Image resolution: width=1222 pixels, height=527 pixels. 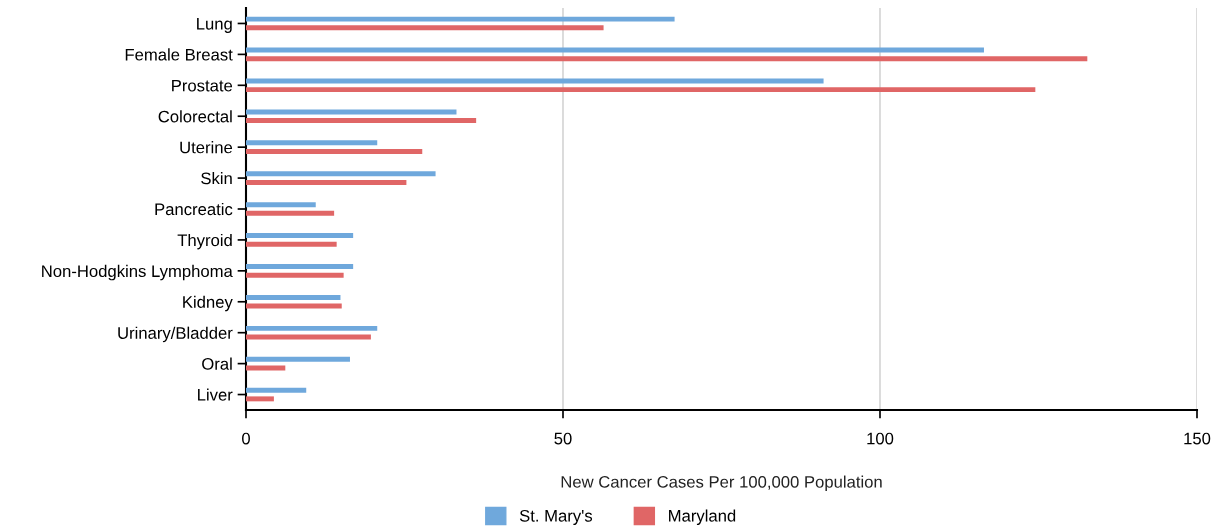 I want to click on y-tick-label: Colorectal, so click(x=195, y=116).